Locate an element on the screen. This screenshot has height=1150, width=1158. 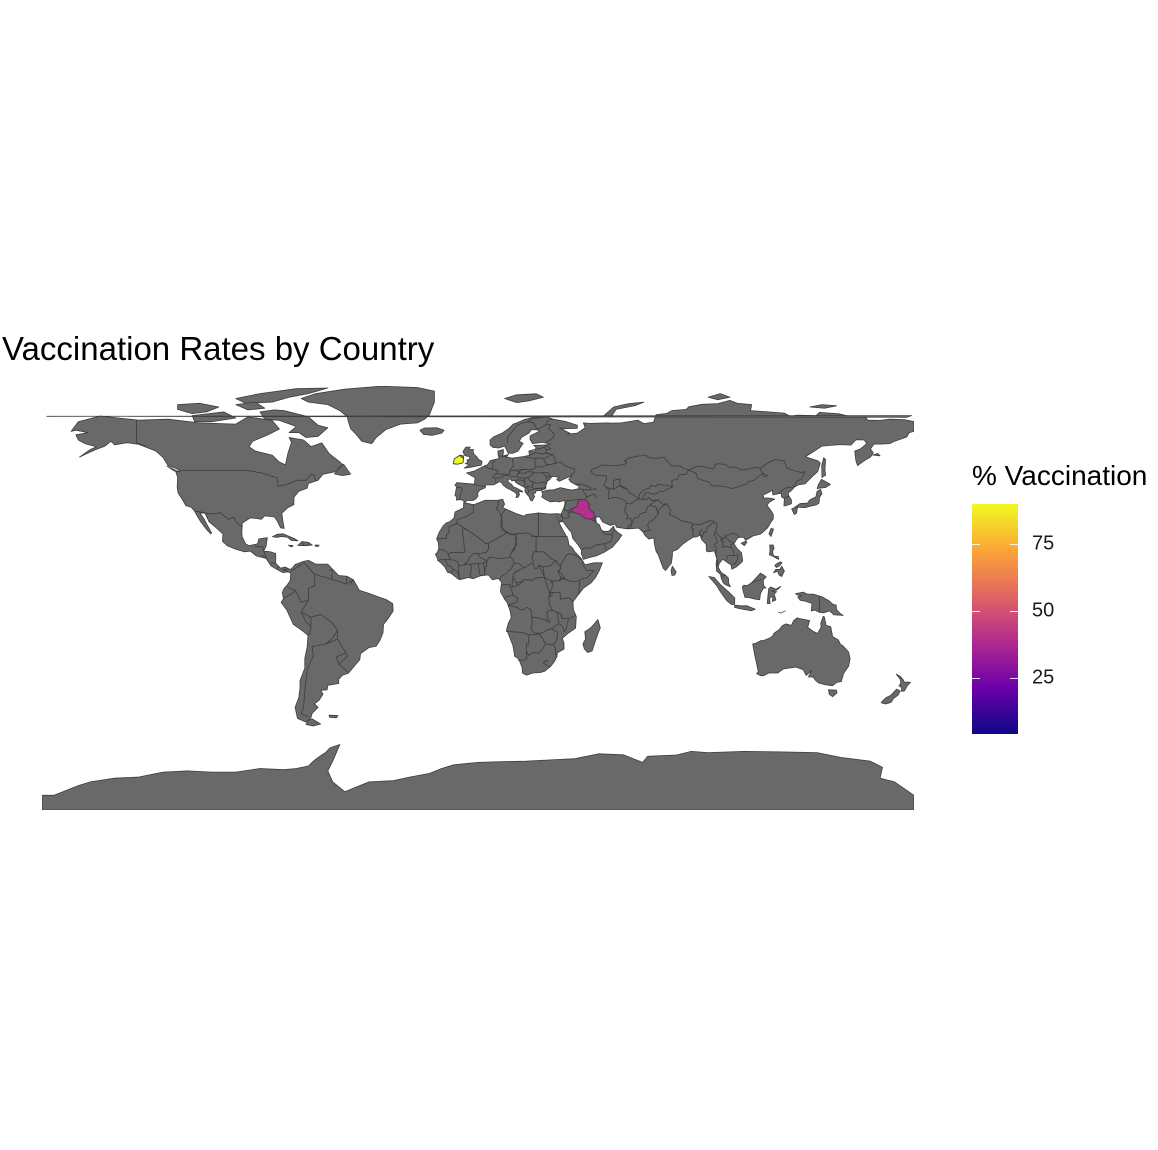
sri-lanka-land is located at coordinates (673, 570).